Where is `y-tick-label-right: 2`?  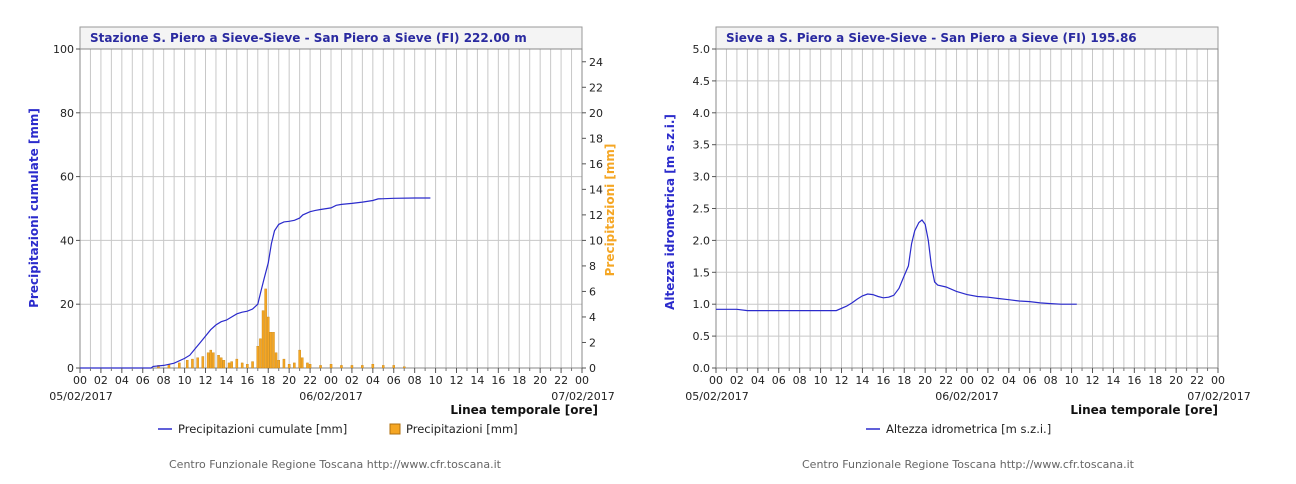 y-tick-label-right: 2 is located at coordinates (592, 342).